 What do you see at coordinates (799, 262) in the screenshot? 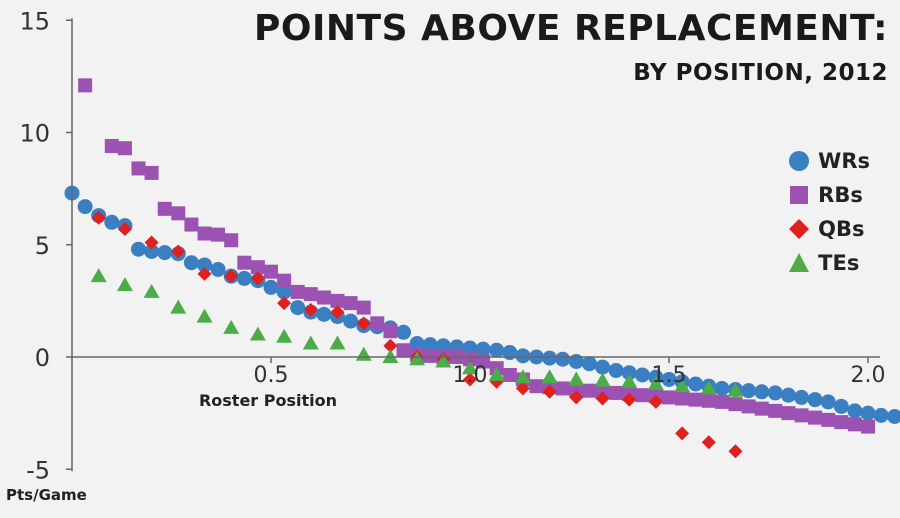
I see `triangle-icon` at bounding box center [799, 262].